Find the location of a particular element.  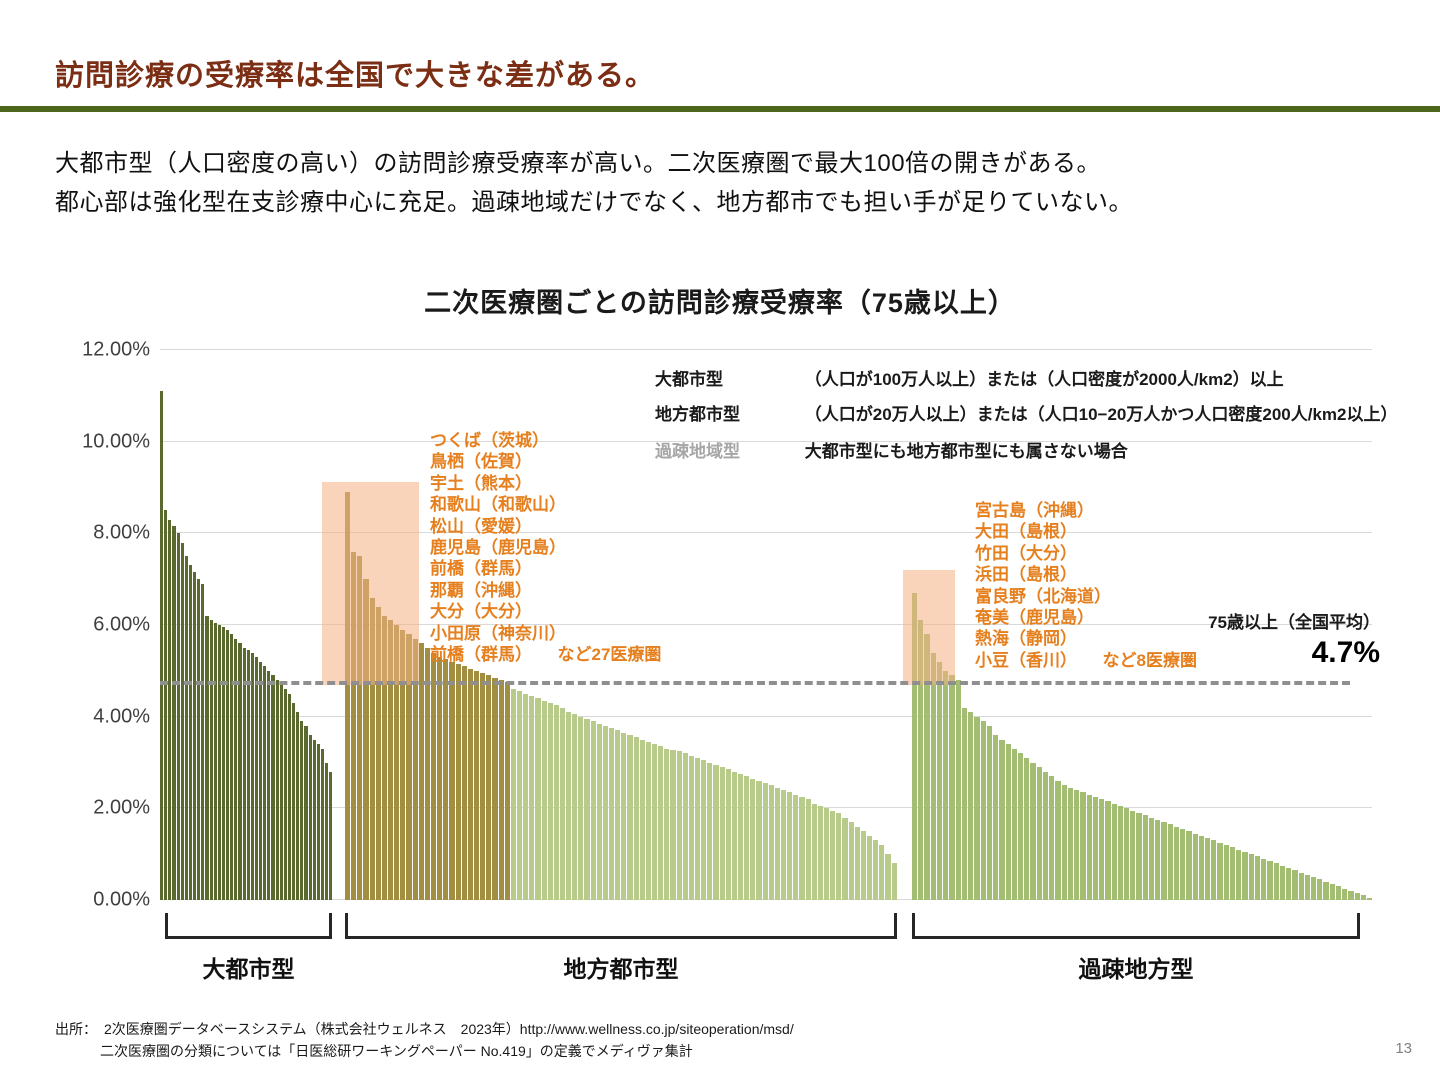

gridline is located at coordinates (766, 349).